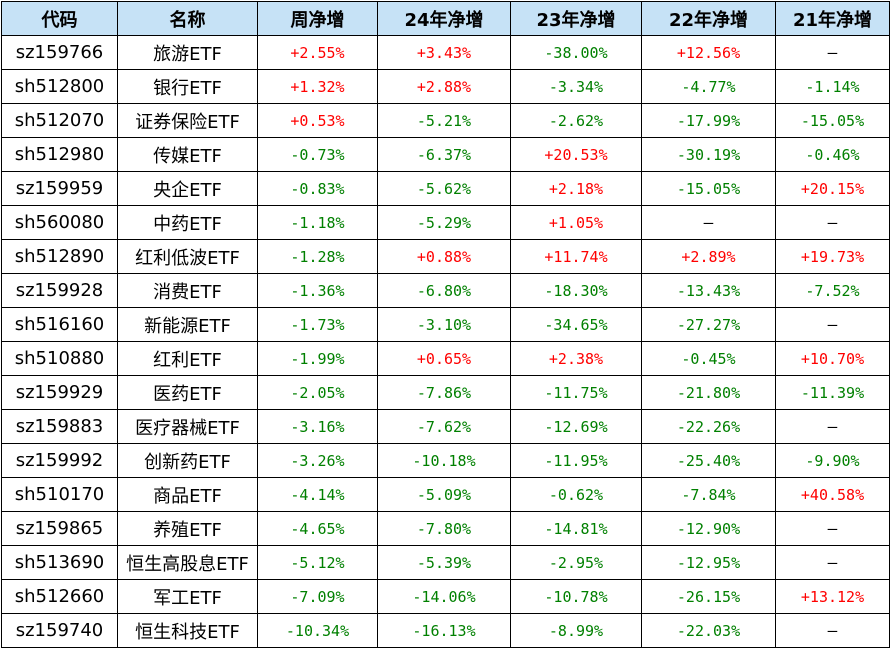  Describe the element at coordinates (708, 52) in the screenshot. I see `2022-change-cell: +12.56%` at that location.